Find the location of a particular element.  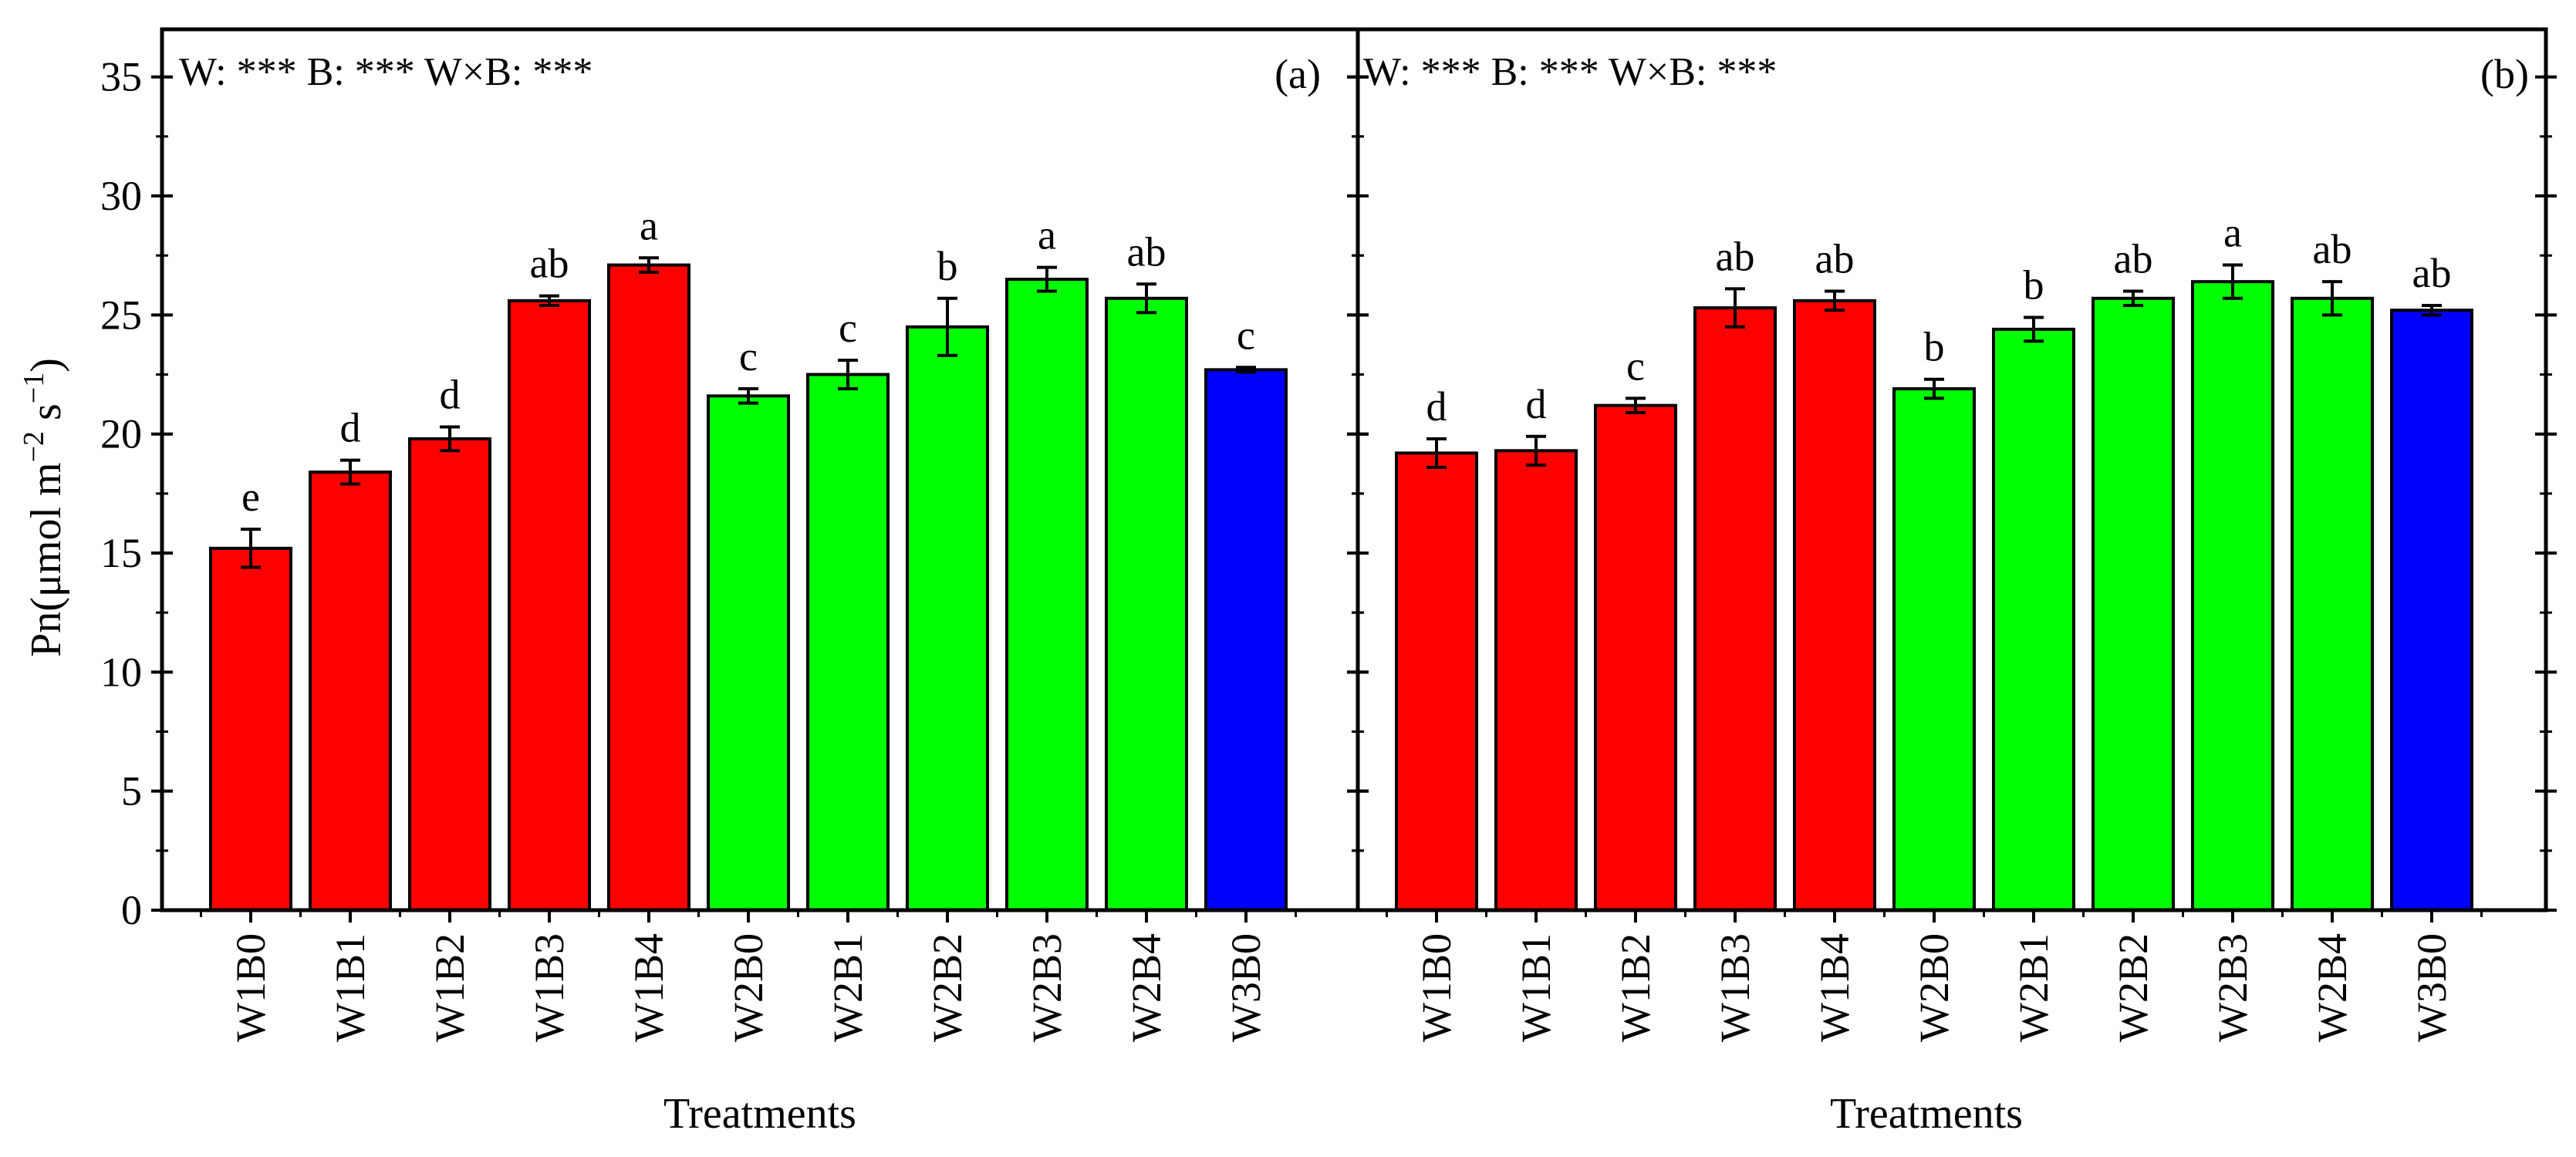

x-axis-title-b: Treatments is located at coordinates (1926, 1114).